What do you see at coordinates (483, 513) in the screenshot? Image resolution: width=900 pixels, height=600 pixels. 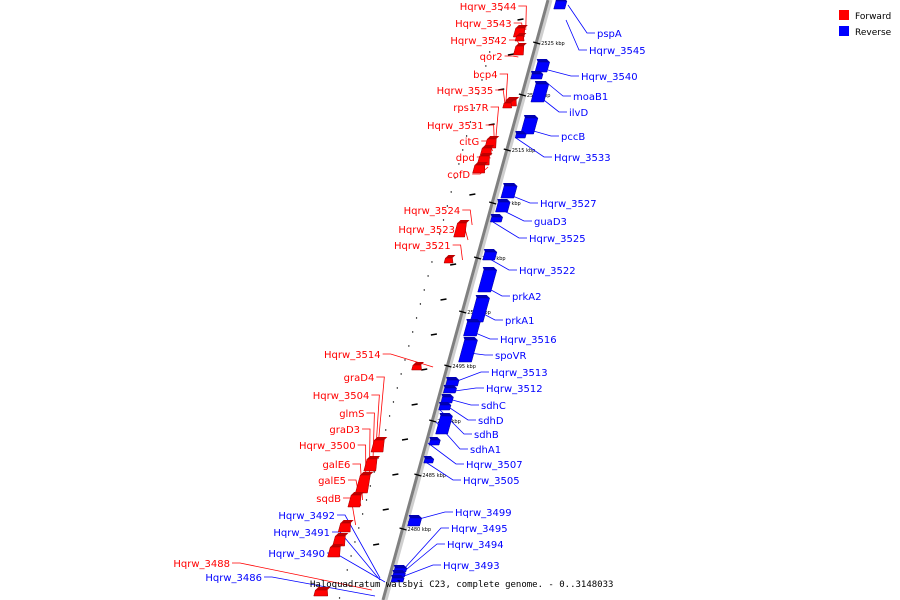 I see `reverse-gene-label: Hqrw_3499` at bounding box center [483, 513].